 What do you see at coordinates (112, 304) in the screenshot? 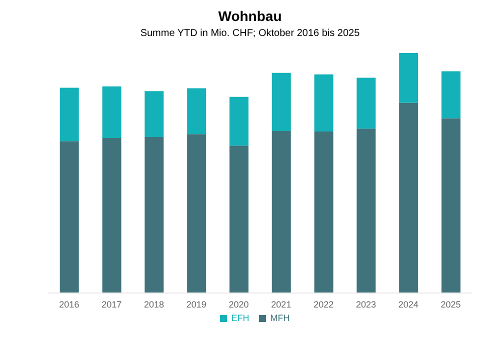
I see `x-tick-label: 2017` at bounding box center [112, 304].